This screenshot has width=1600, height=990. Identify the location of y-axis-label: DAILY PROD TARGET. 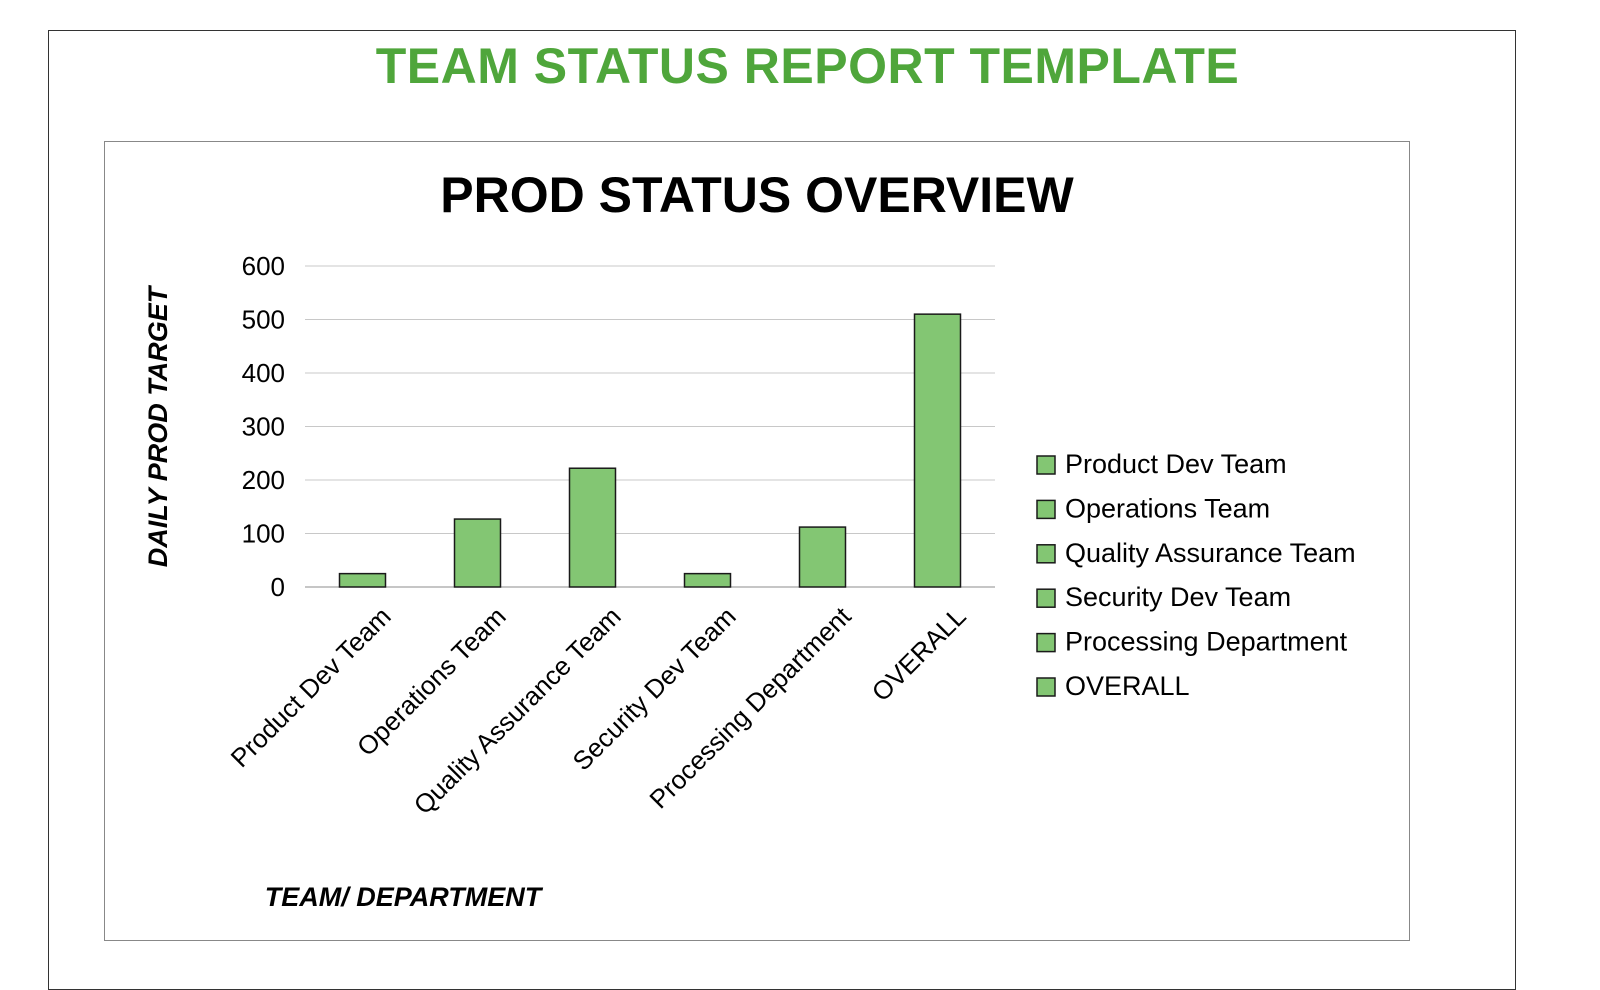
(158, 425).